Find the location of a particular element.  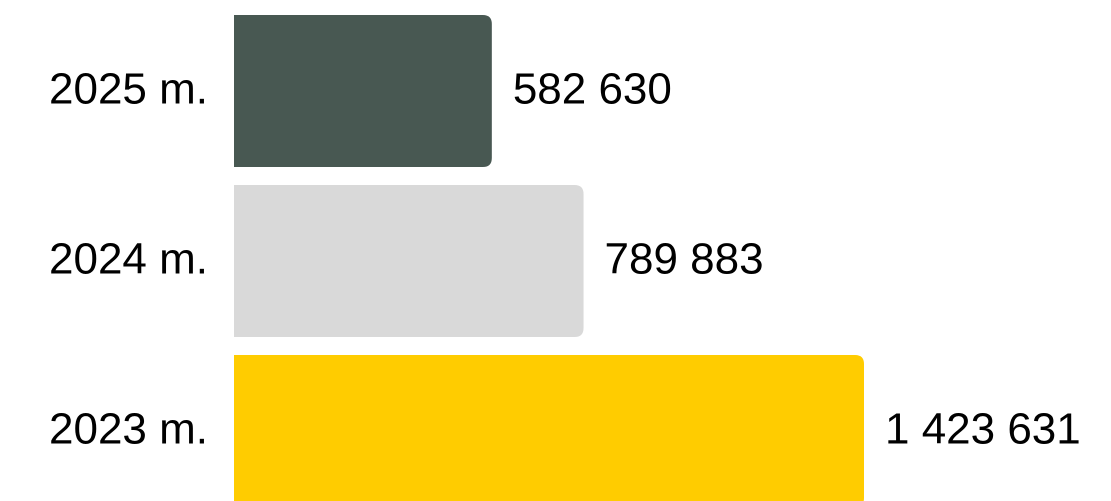

value-label: 1 423 631 is located at coordinates (983, 429).